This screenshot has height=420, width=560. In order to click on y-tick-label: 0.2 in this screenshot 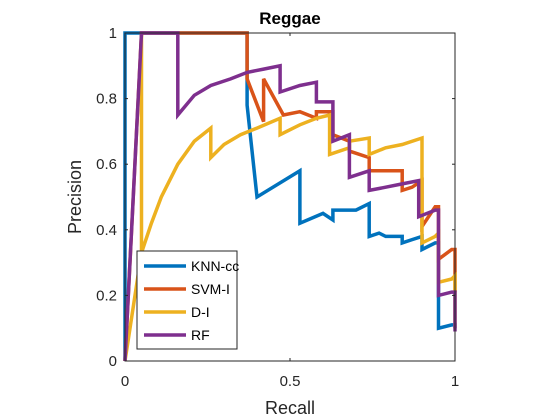, I will do `click(106, 295)`.